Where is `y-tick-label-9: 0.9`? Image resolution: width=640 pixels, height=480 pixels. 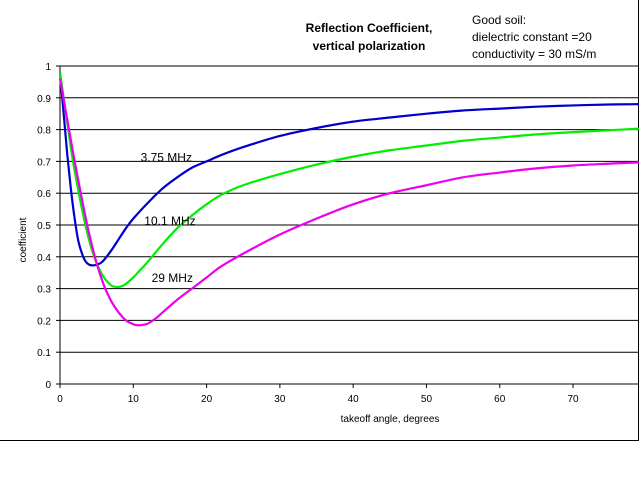
y-tick-label-9: 0.9 is located at coordinates (44, 99).